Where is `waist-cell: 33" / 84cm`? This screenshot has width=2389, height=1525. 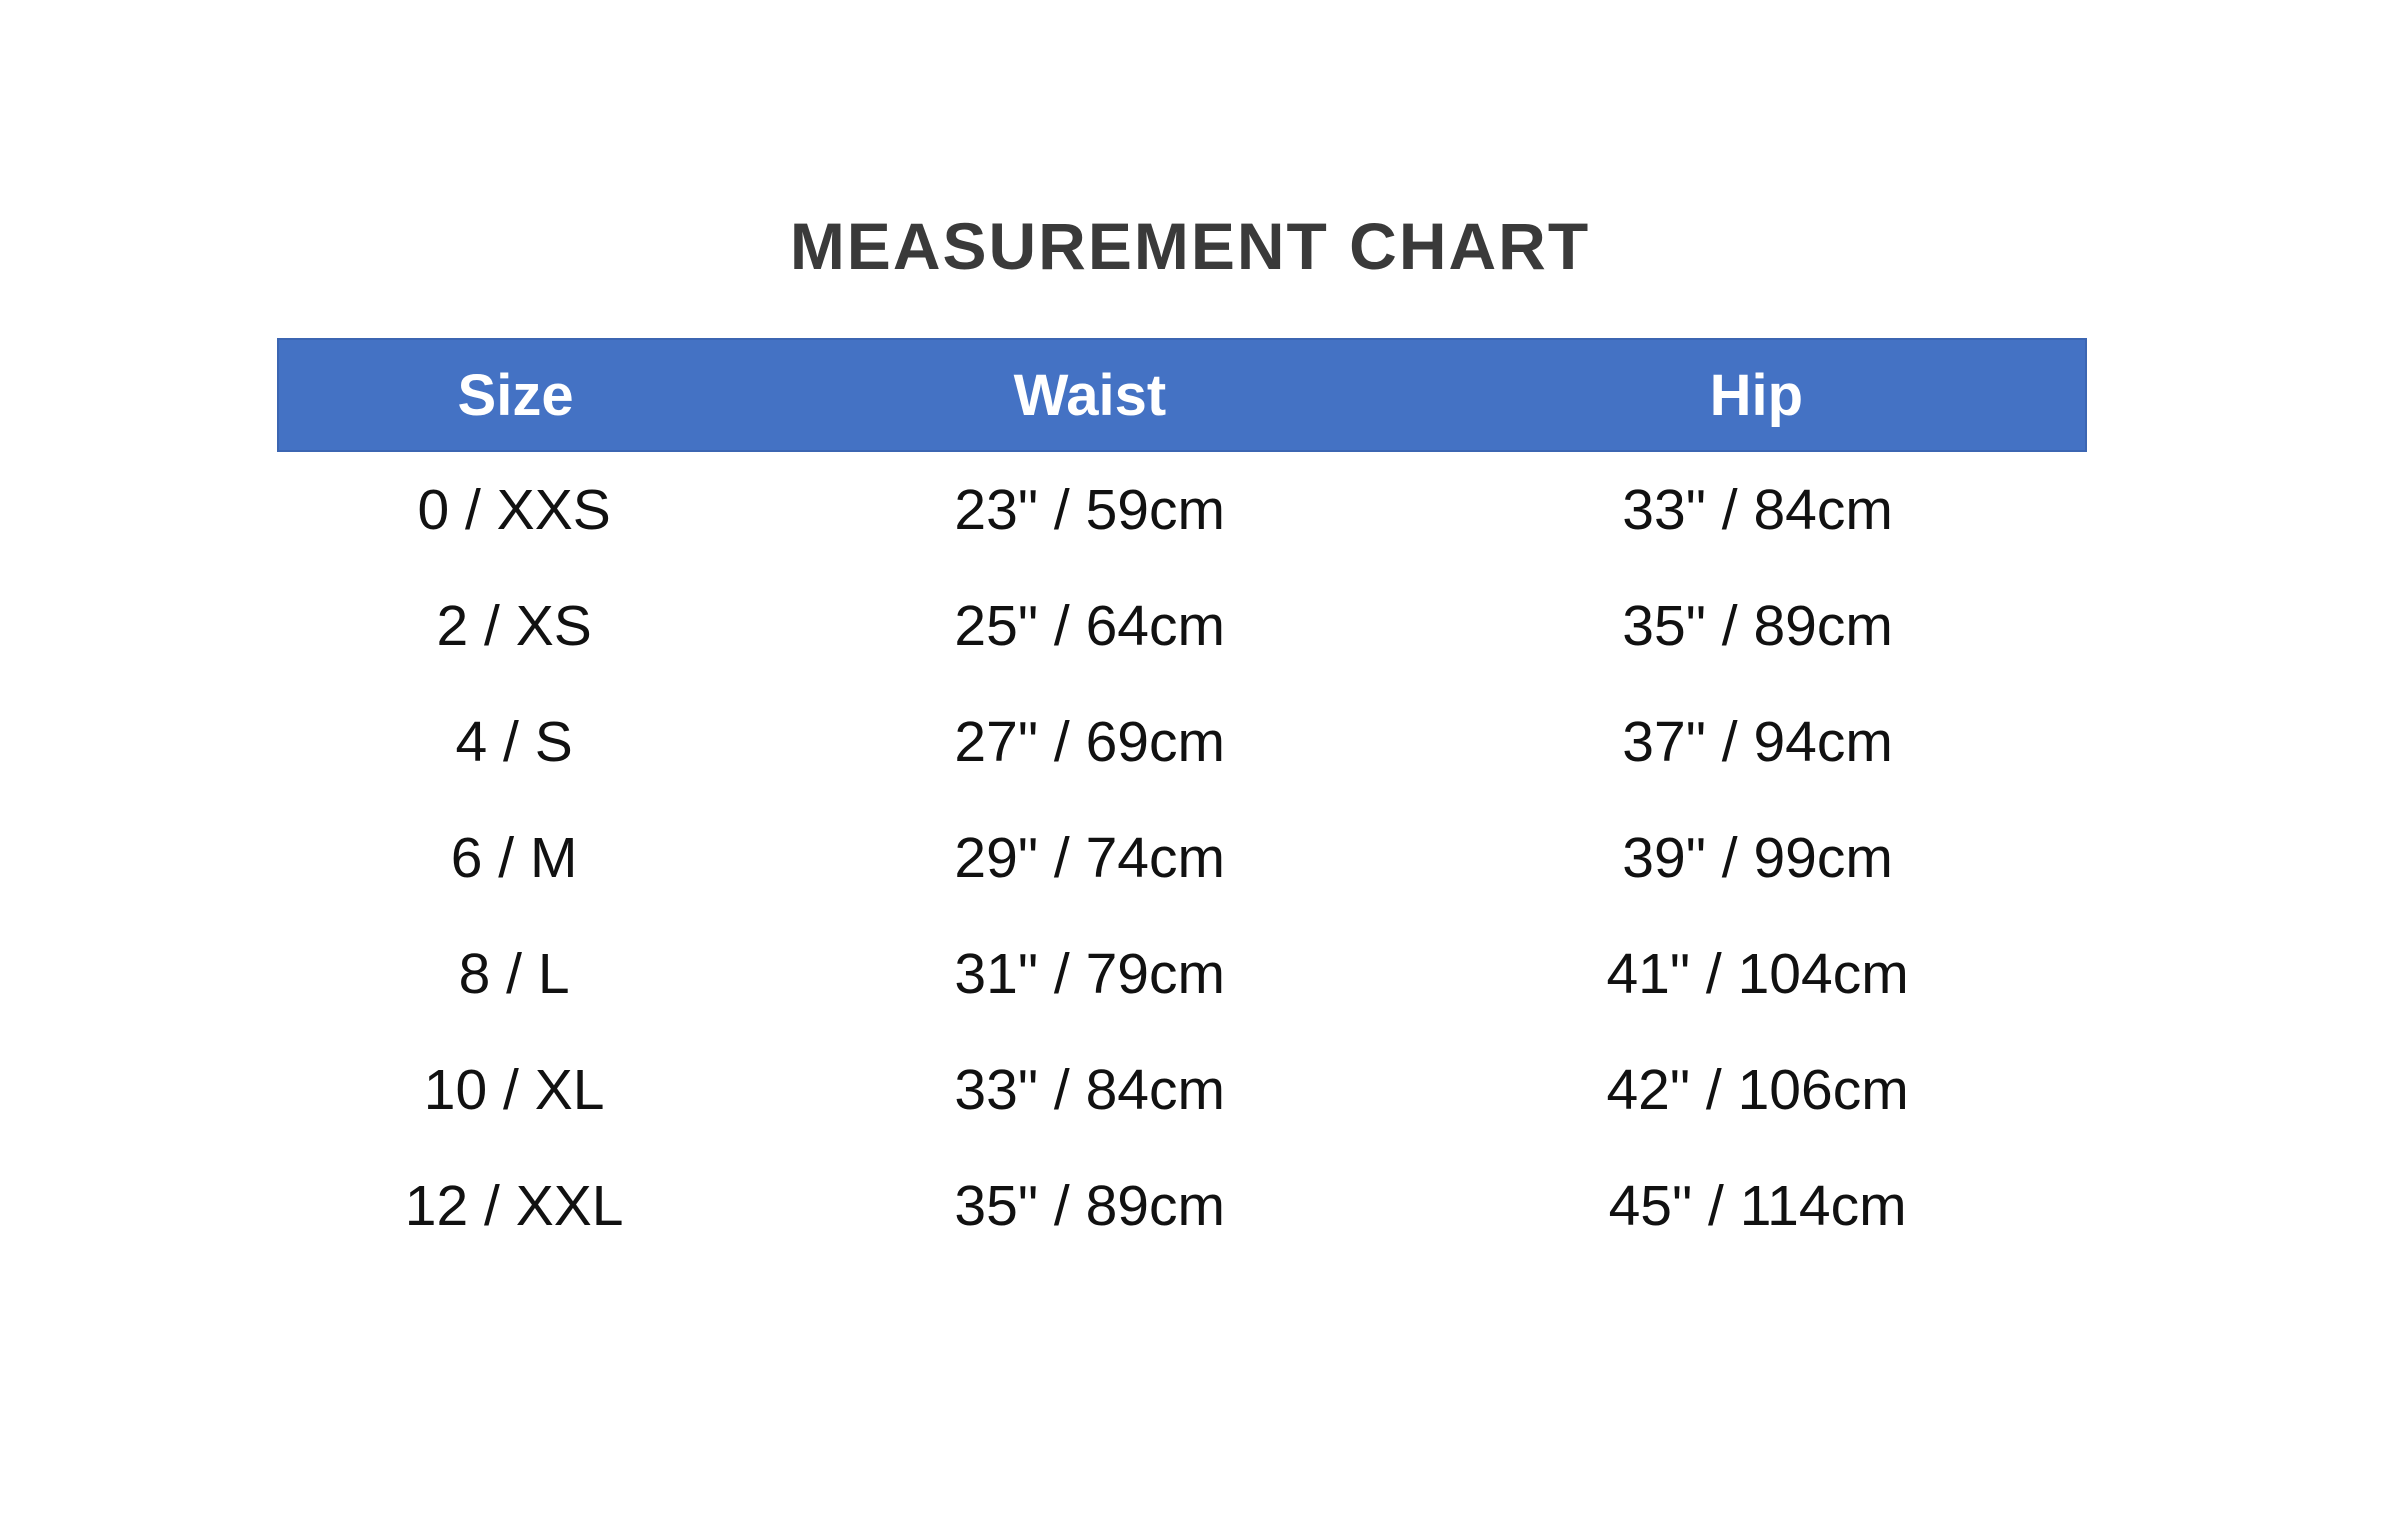 waist-cell: 33" / 84cm is located at coordinates (1089, 1090).